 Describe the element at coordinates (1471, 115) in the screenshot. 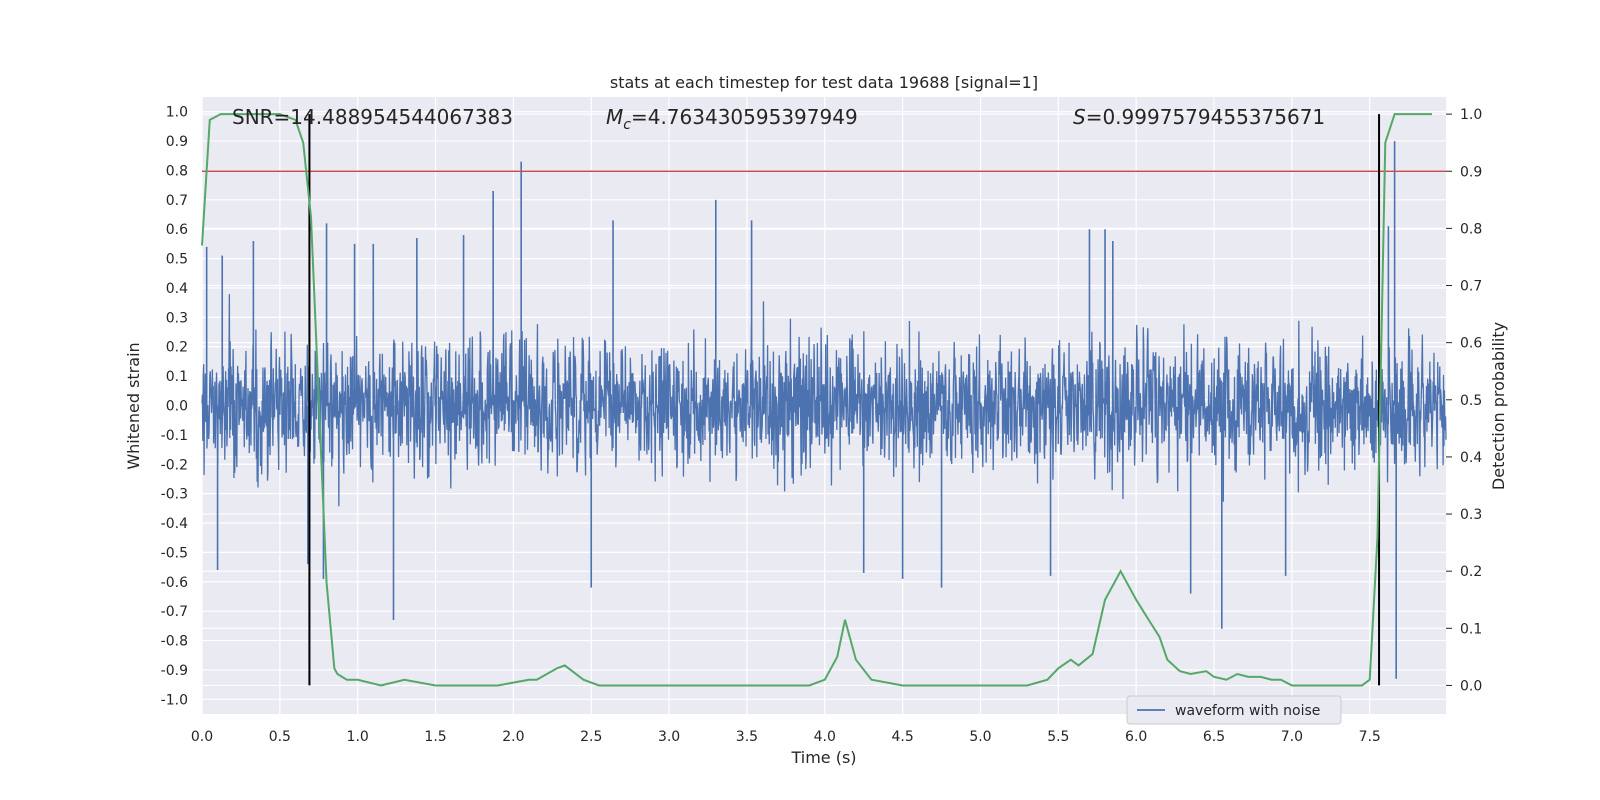

I see `y2-tick-label: 1.0` at that location.